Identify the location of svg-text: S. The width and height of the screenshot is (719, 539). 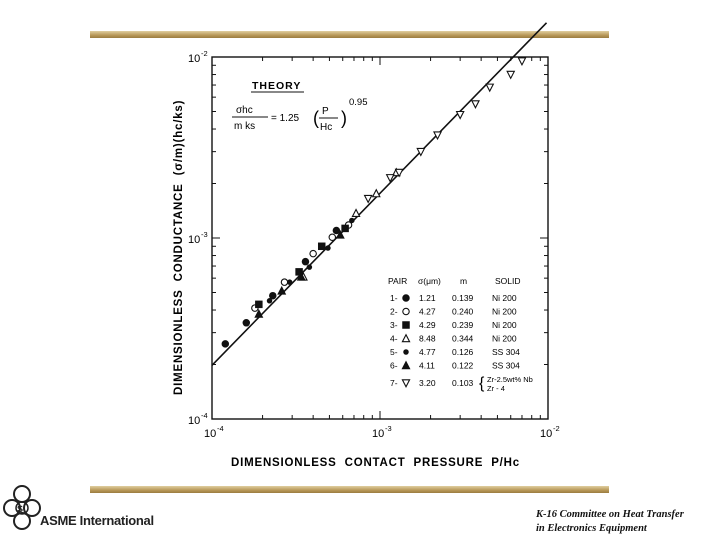
(20, 509).